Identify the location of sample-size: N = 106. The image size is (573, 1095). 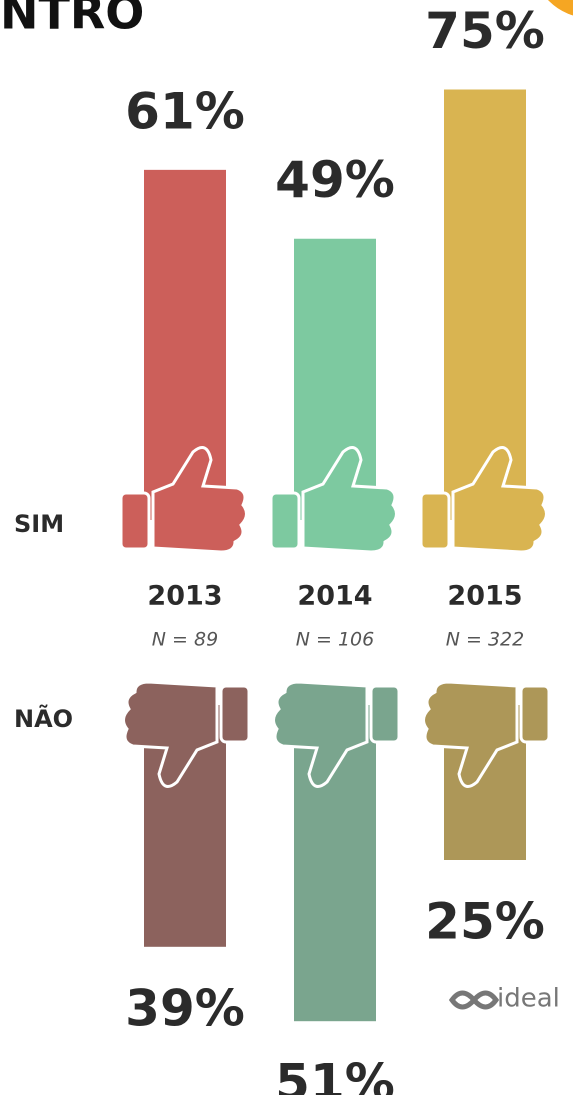
(335, 640).